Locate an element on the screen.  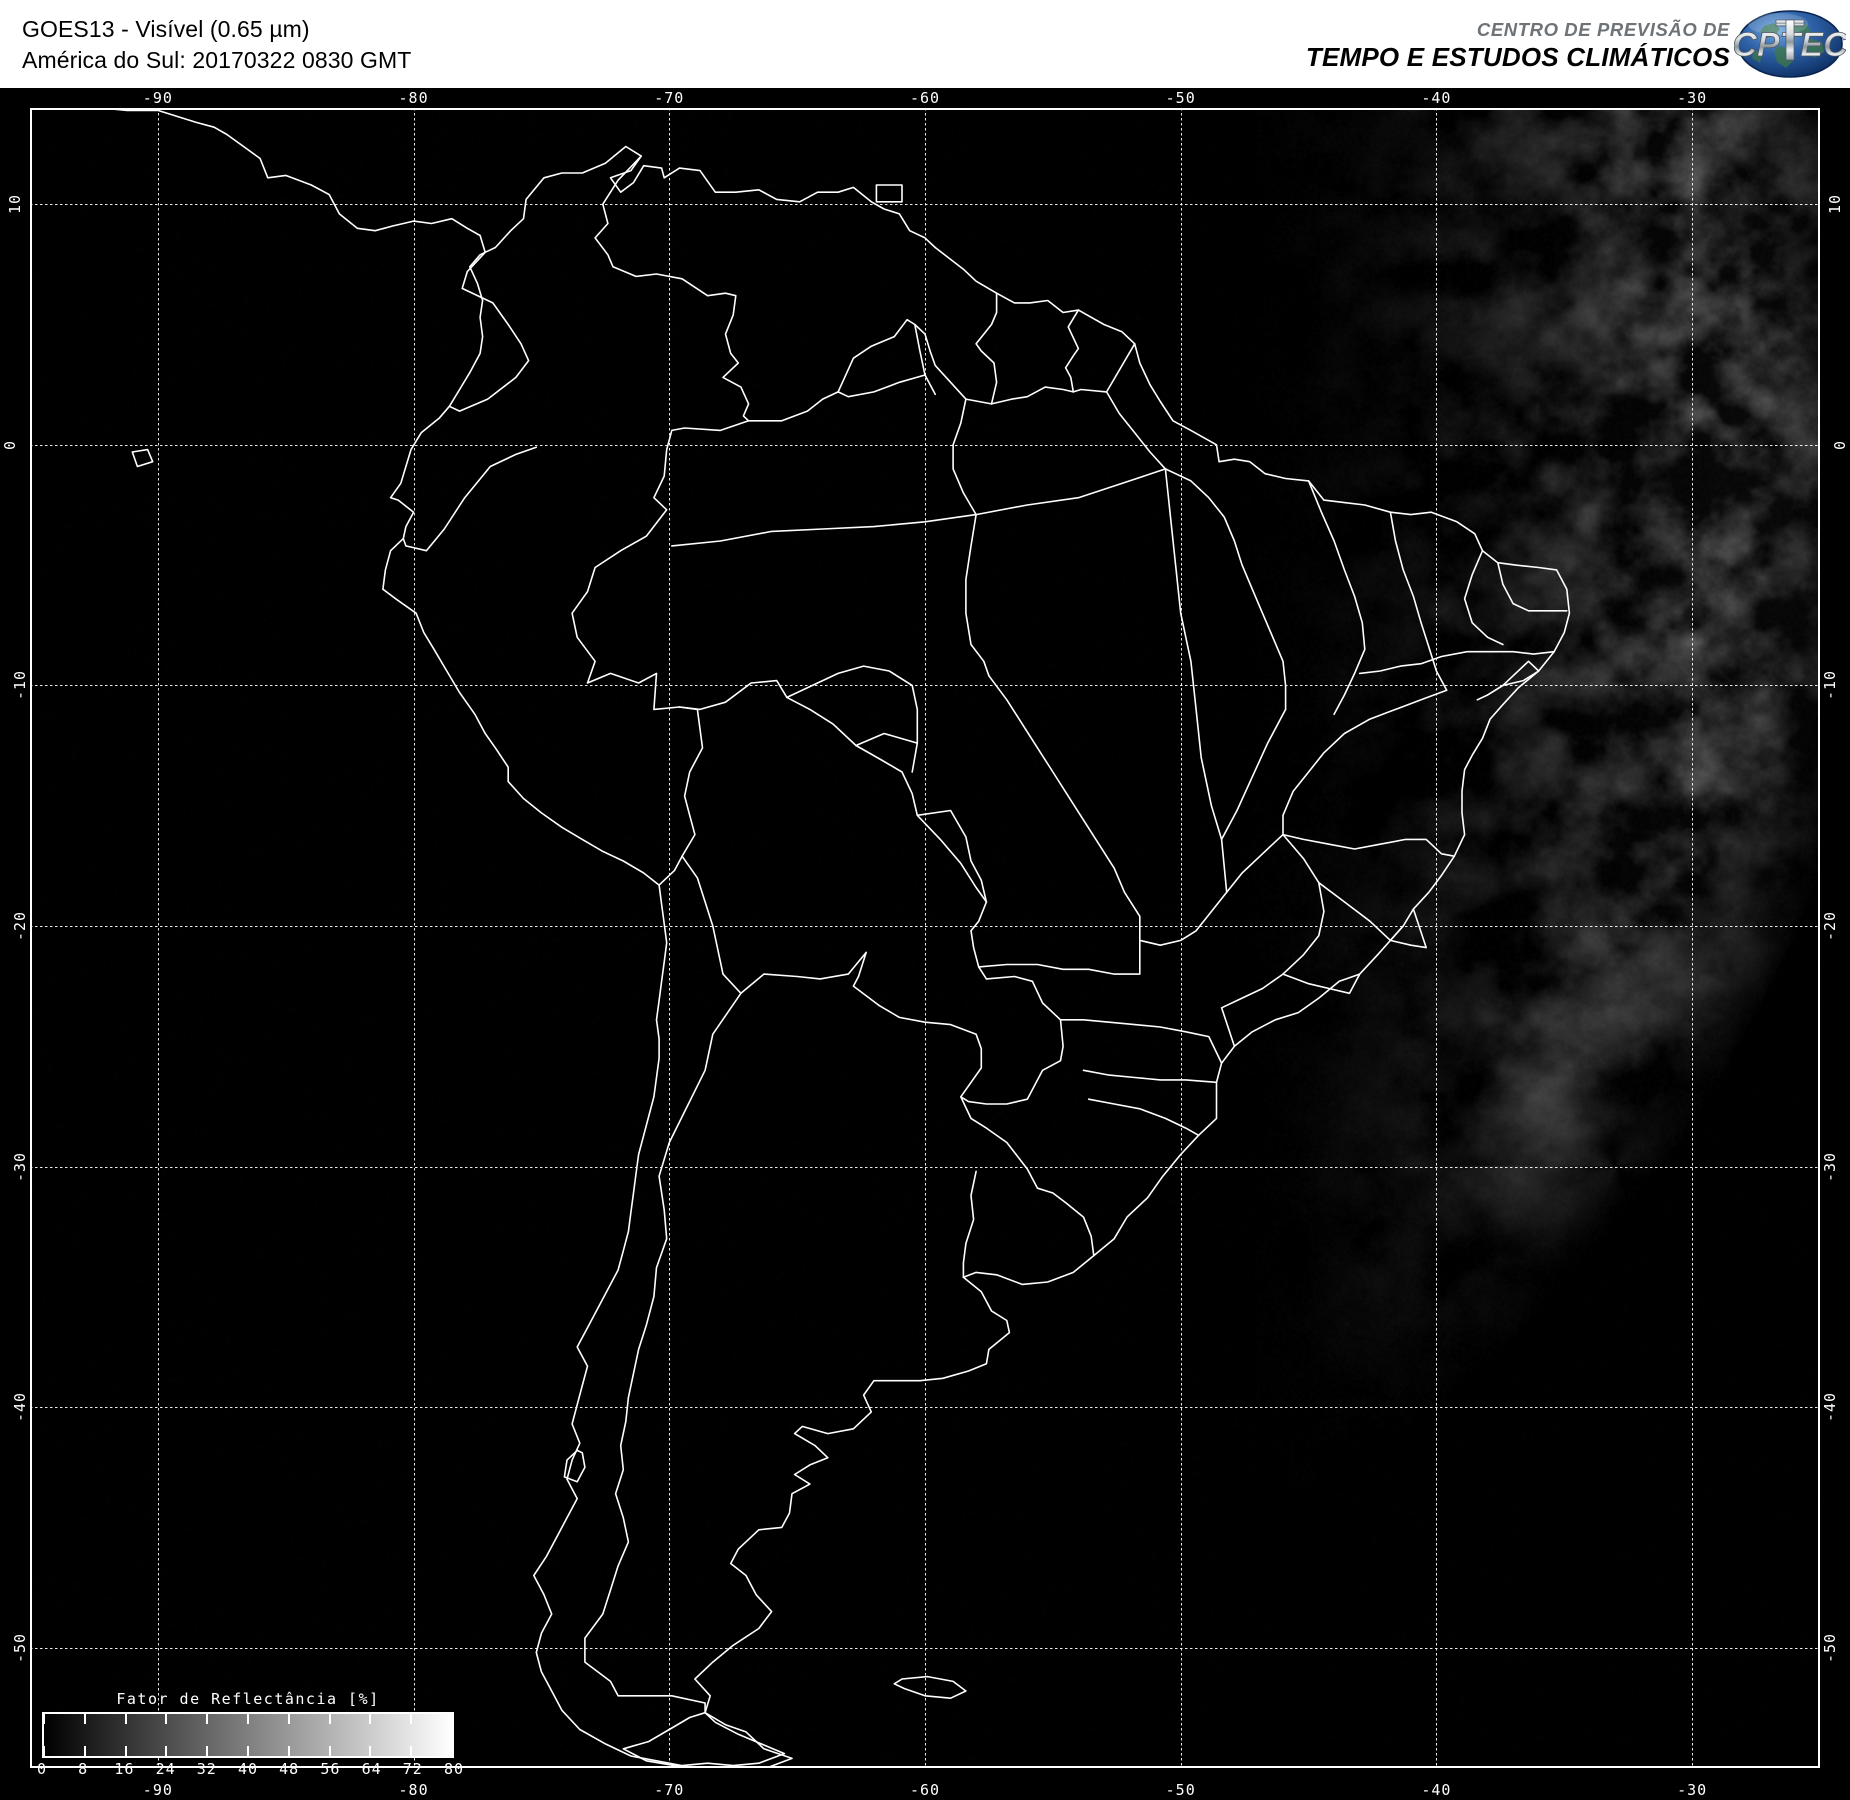
lat-tick-label: -10 is located at coordinates (20, 685).